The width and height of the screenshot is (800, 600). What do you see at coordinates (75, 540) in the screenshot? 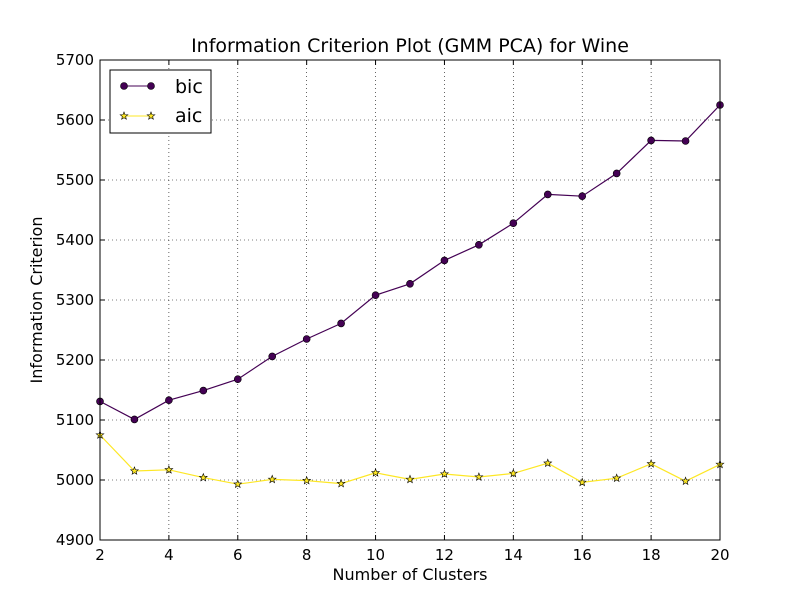
I see `y-tick-label: 4900` at bounding box center [75, 540].